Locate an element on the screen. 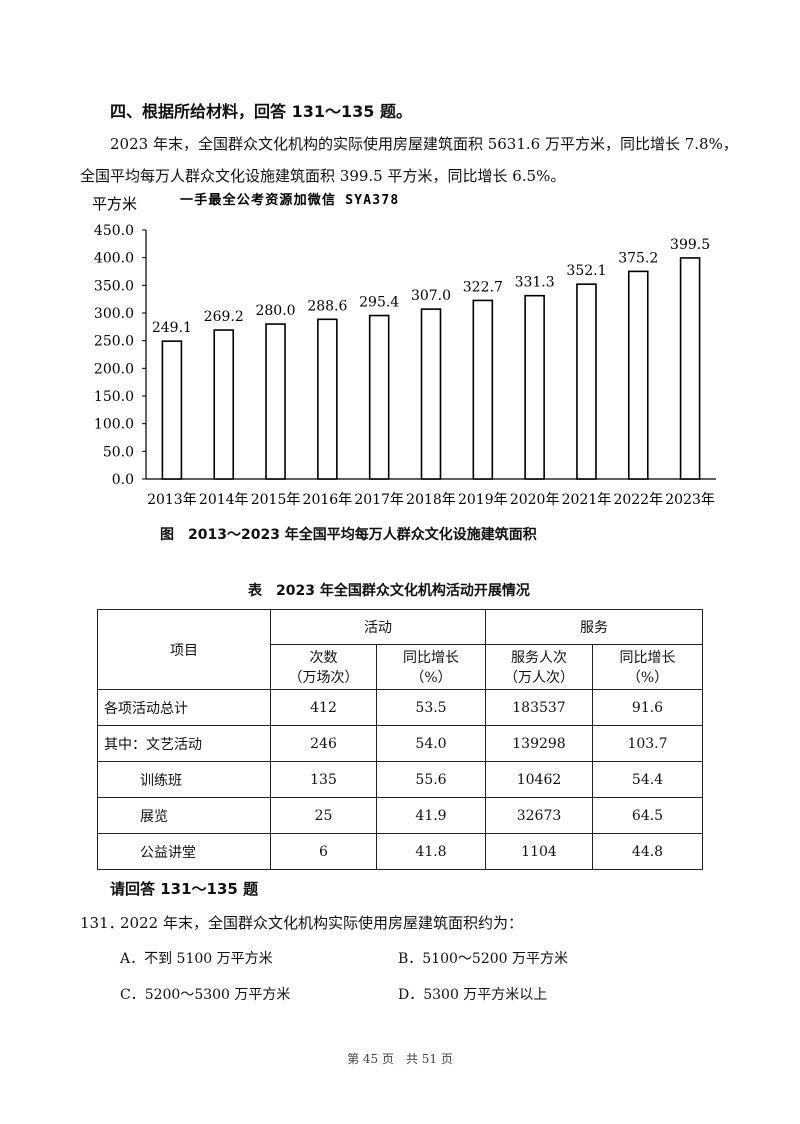 This screenshot has width=800, height=1124. header-people: 服务人次 （万人次） is located at coordinates (539, 667).